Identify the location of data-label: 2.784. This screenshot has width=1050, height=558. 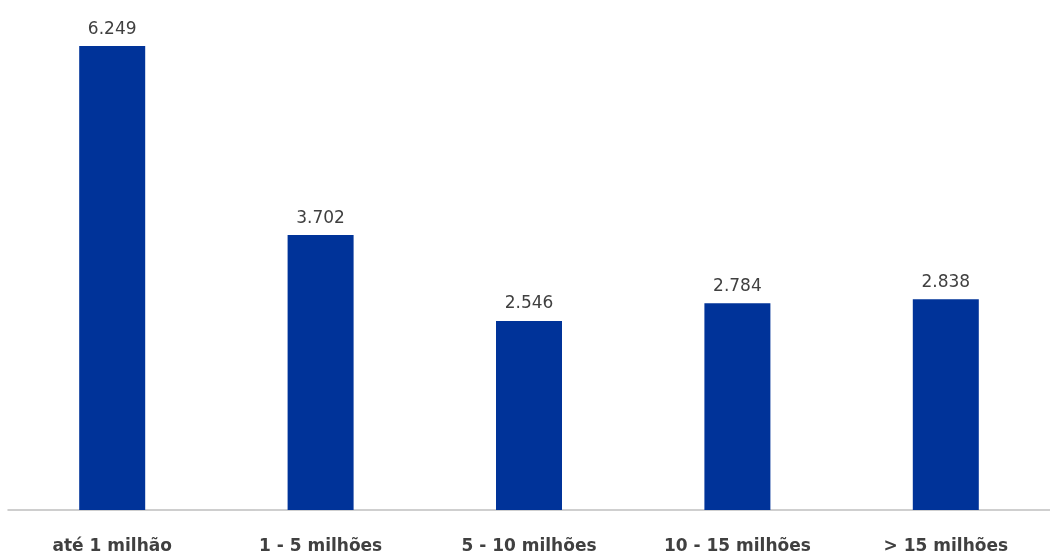
(737, 284).